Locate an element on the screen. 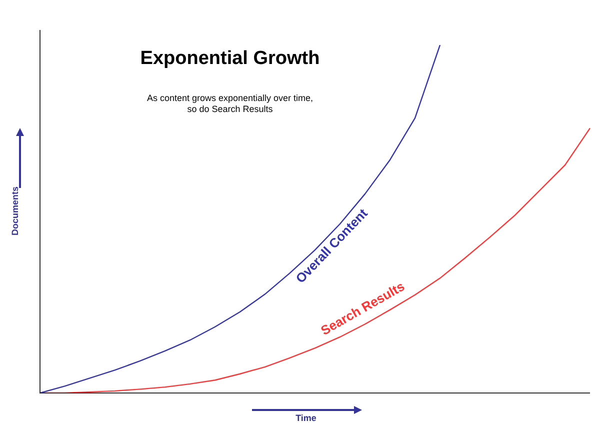 This screenshot has height=423, width=592. y-axis-title: Documents is located at coordinates (15, 212).